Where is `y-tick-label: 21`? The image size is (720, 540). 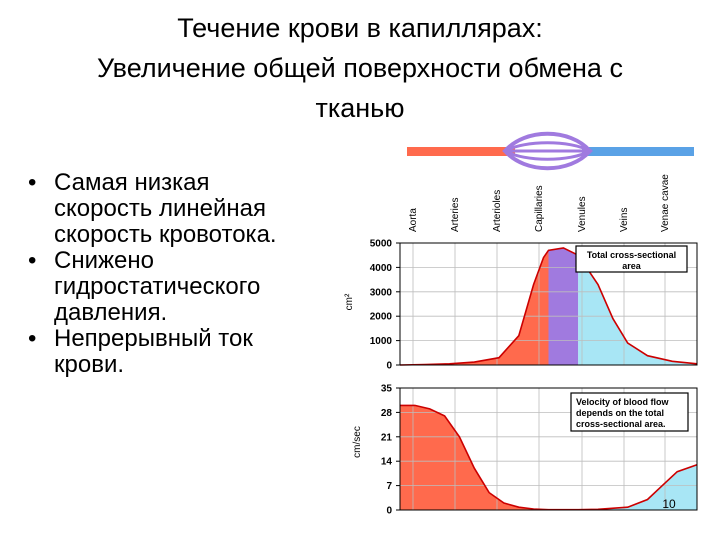 y-tick-label: 21 is located at coordinates (387, 437).